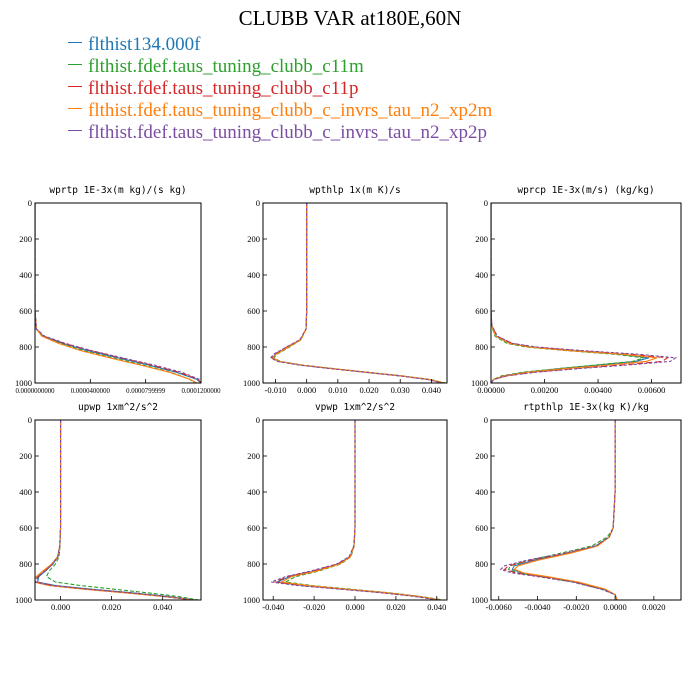 The height and width of the screenshot is (700, 700). What do you see at coordinates (25, 275) in the screenshot?
I see `ytick-label-0-2: 400` at bounding box center [25, 275].